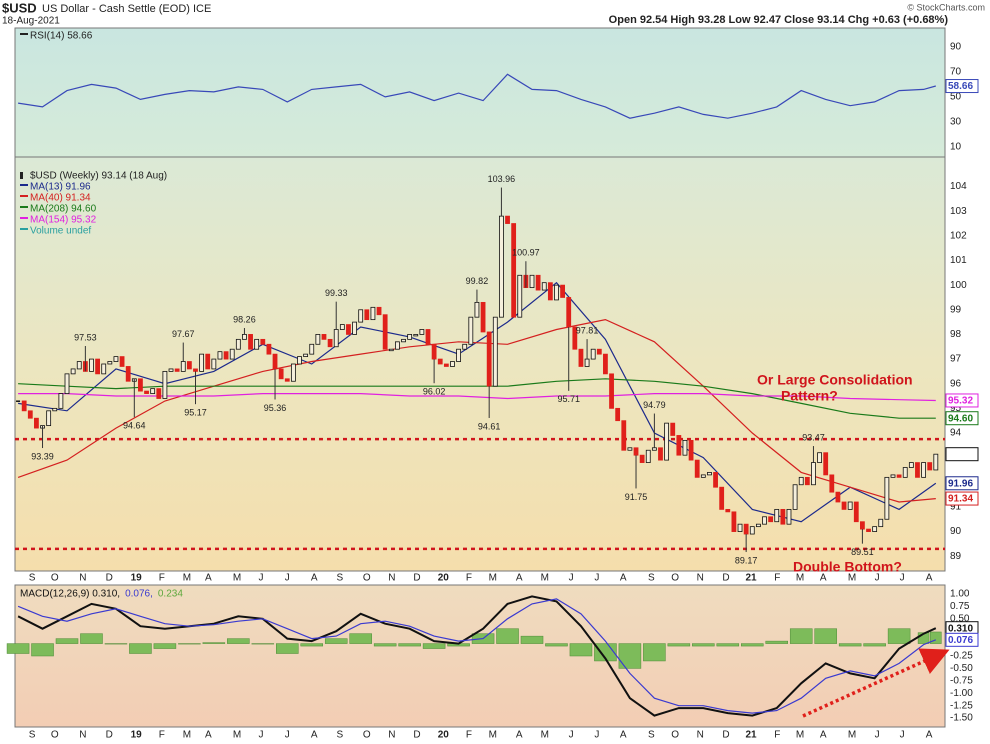 This screenshot has height=744, width=990. Describe the element at coordinates (956, 334) in the screenshot. I see `y-tick-label: 98` at that location.